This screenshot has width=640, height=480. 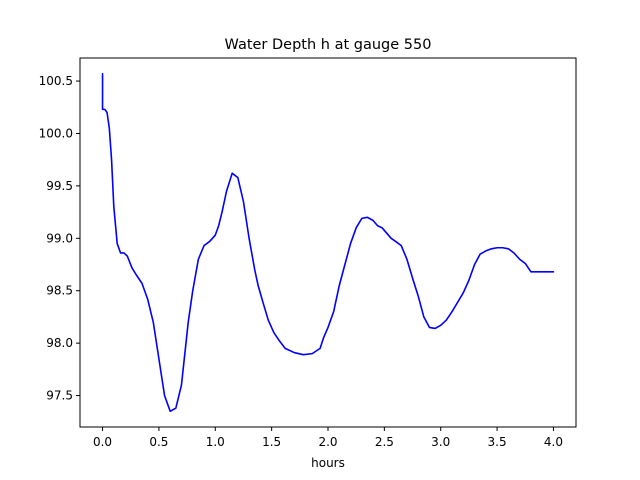 What do you see at coordinates (328, 463) in the screenshot?
I see `x-axis-label: hours` at bounding box center [328, 463].